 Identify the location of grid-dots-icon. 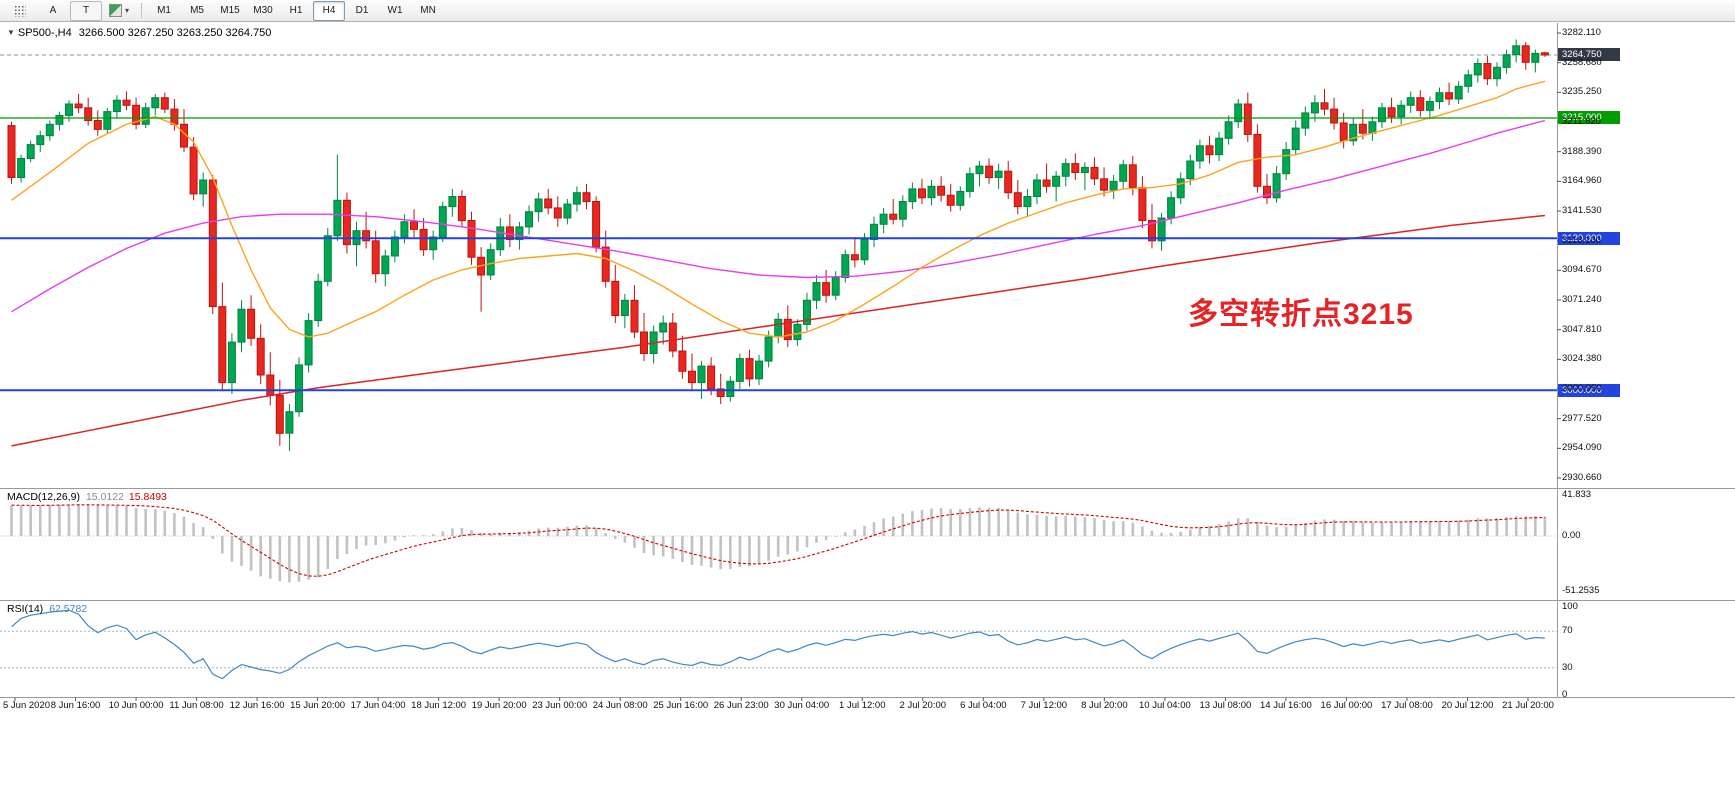
(20, 11).